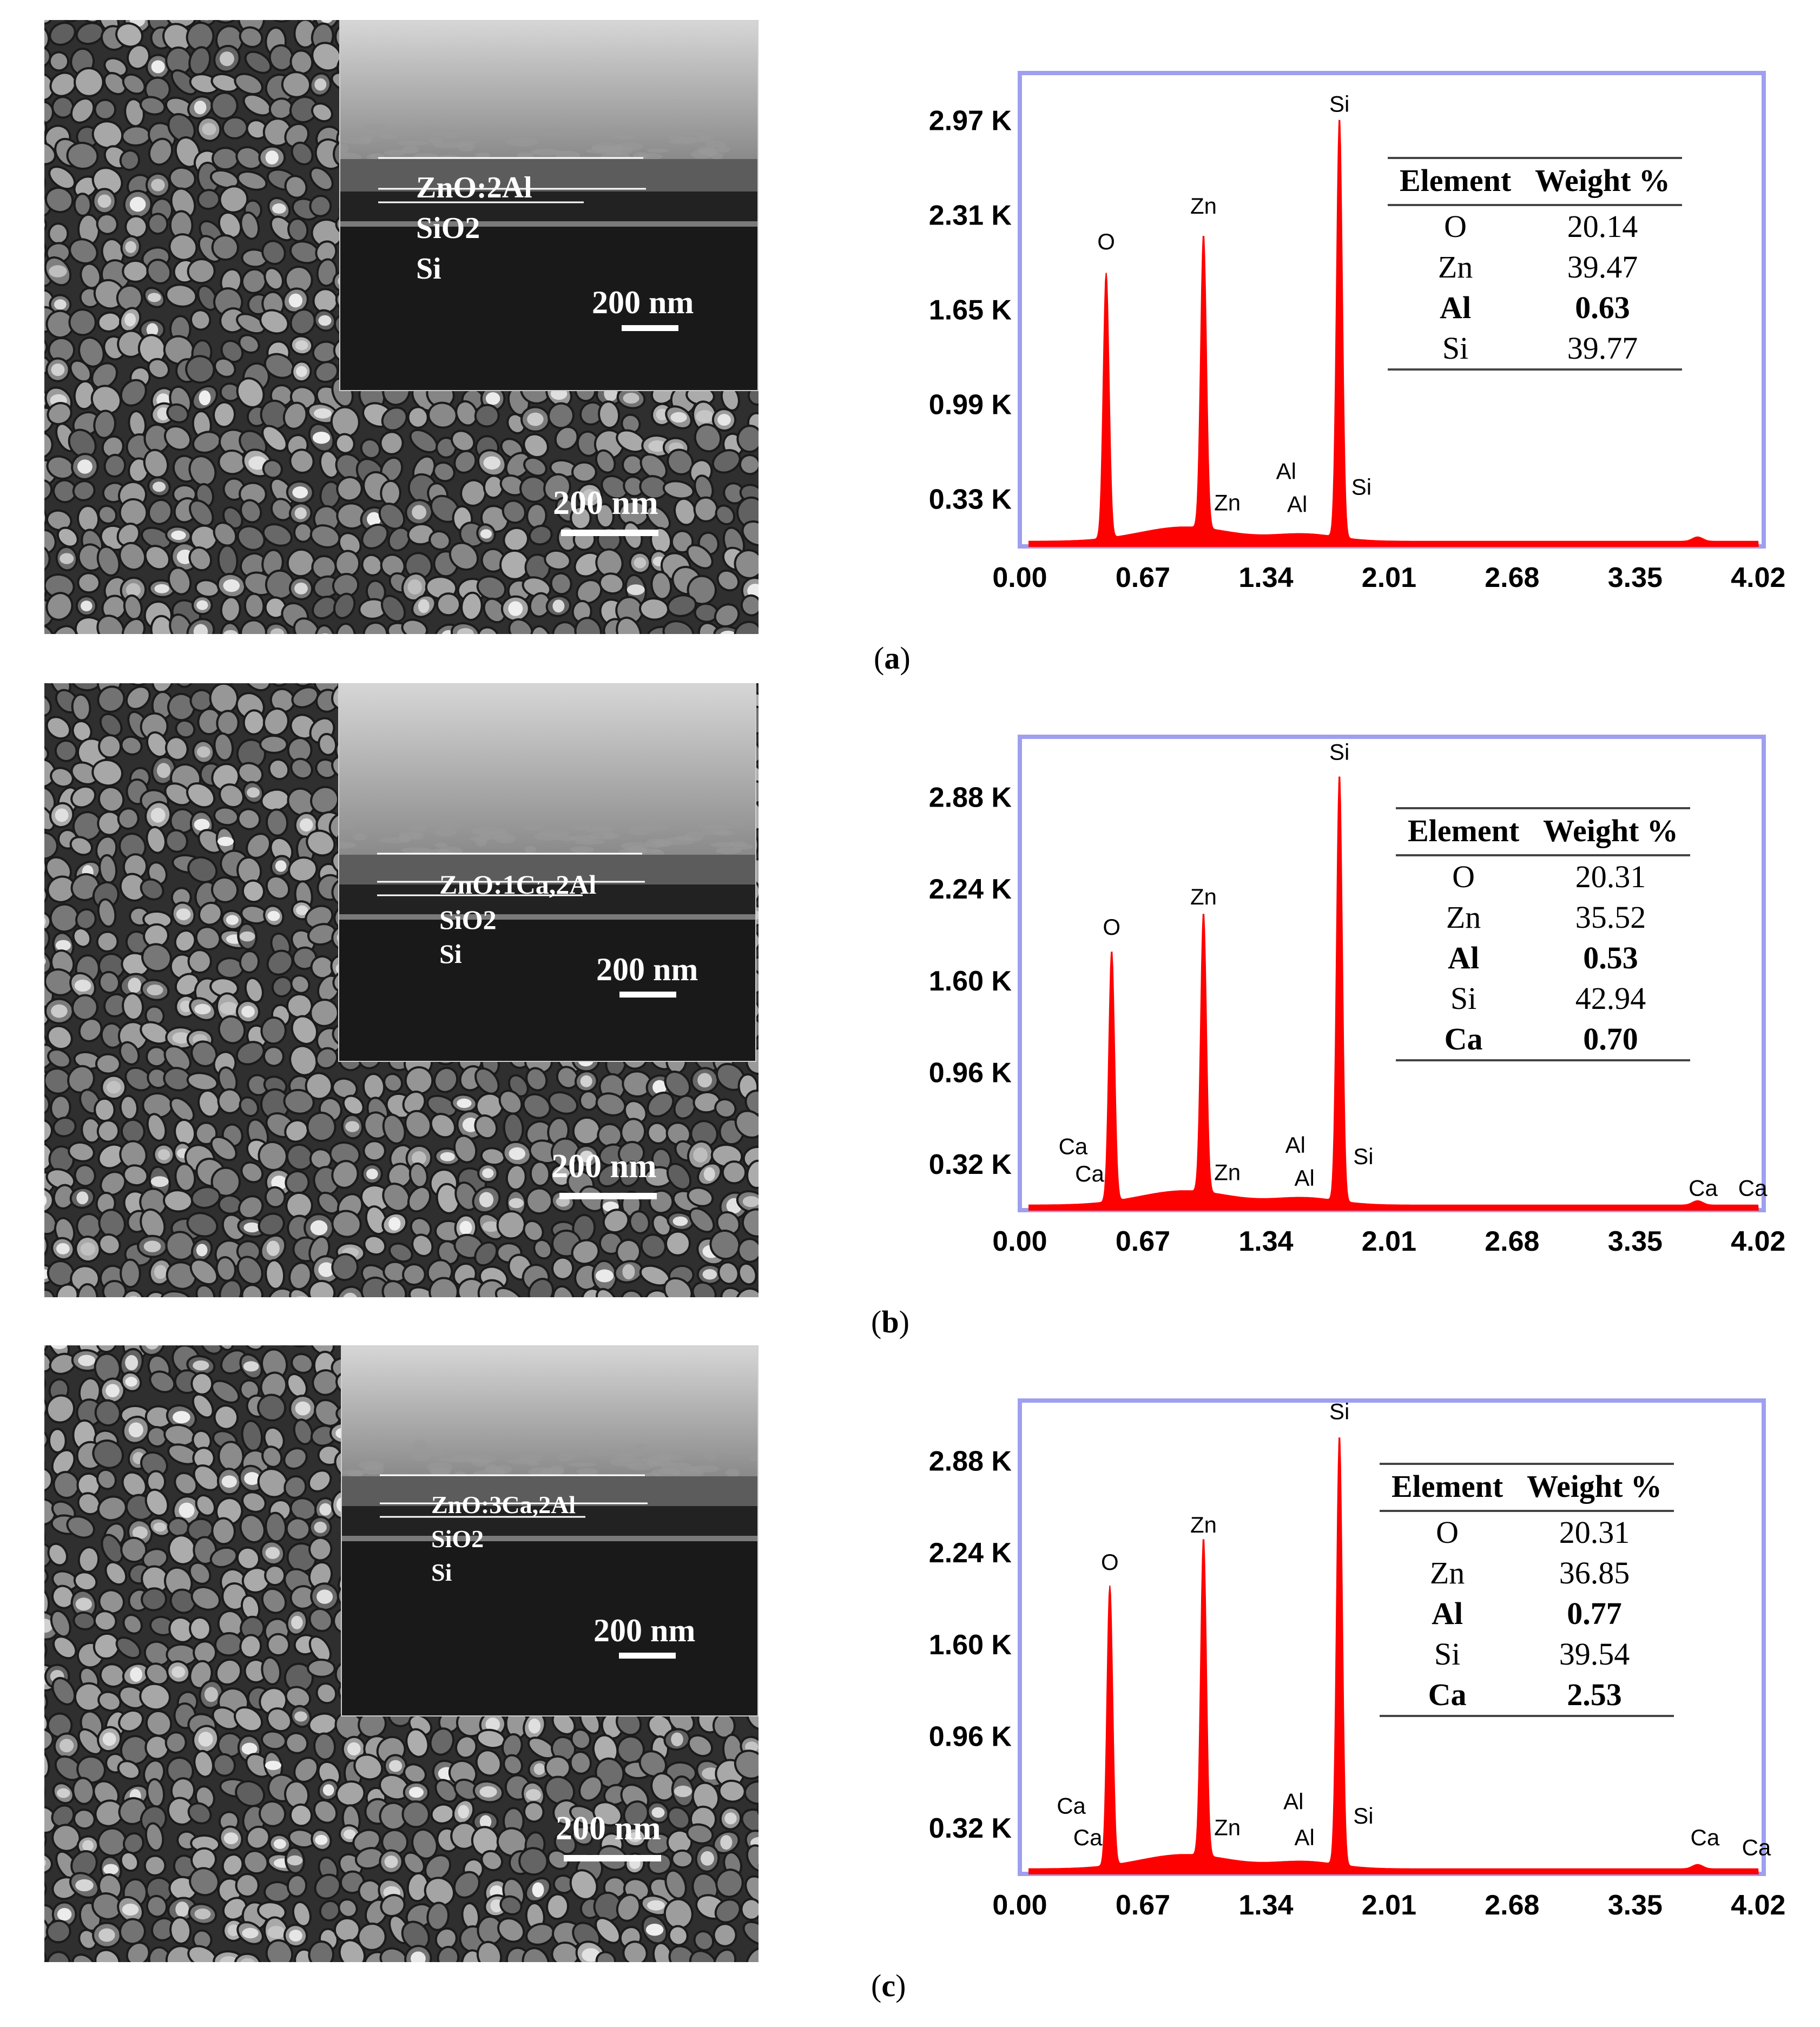 The height and width of the screenshot is (2027, 1820). Describe the element at coordinates (1535, 226) in the screenshot. I see `table-row: O 20.14` at that location.